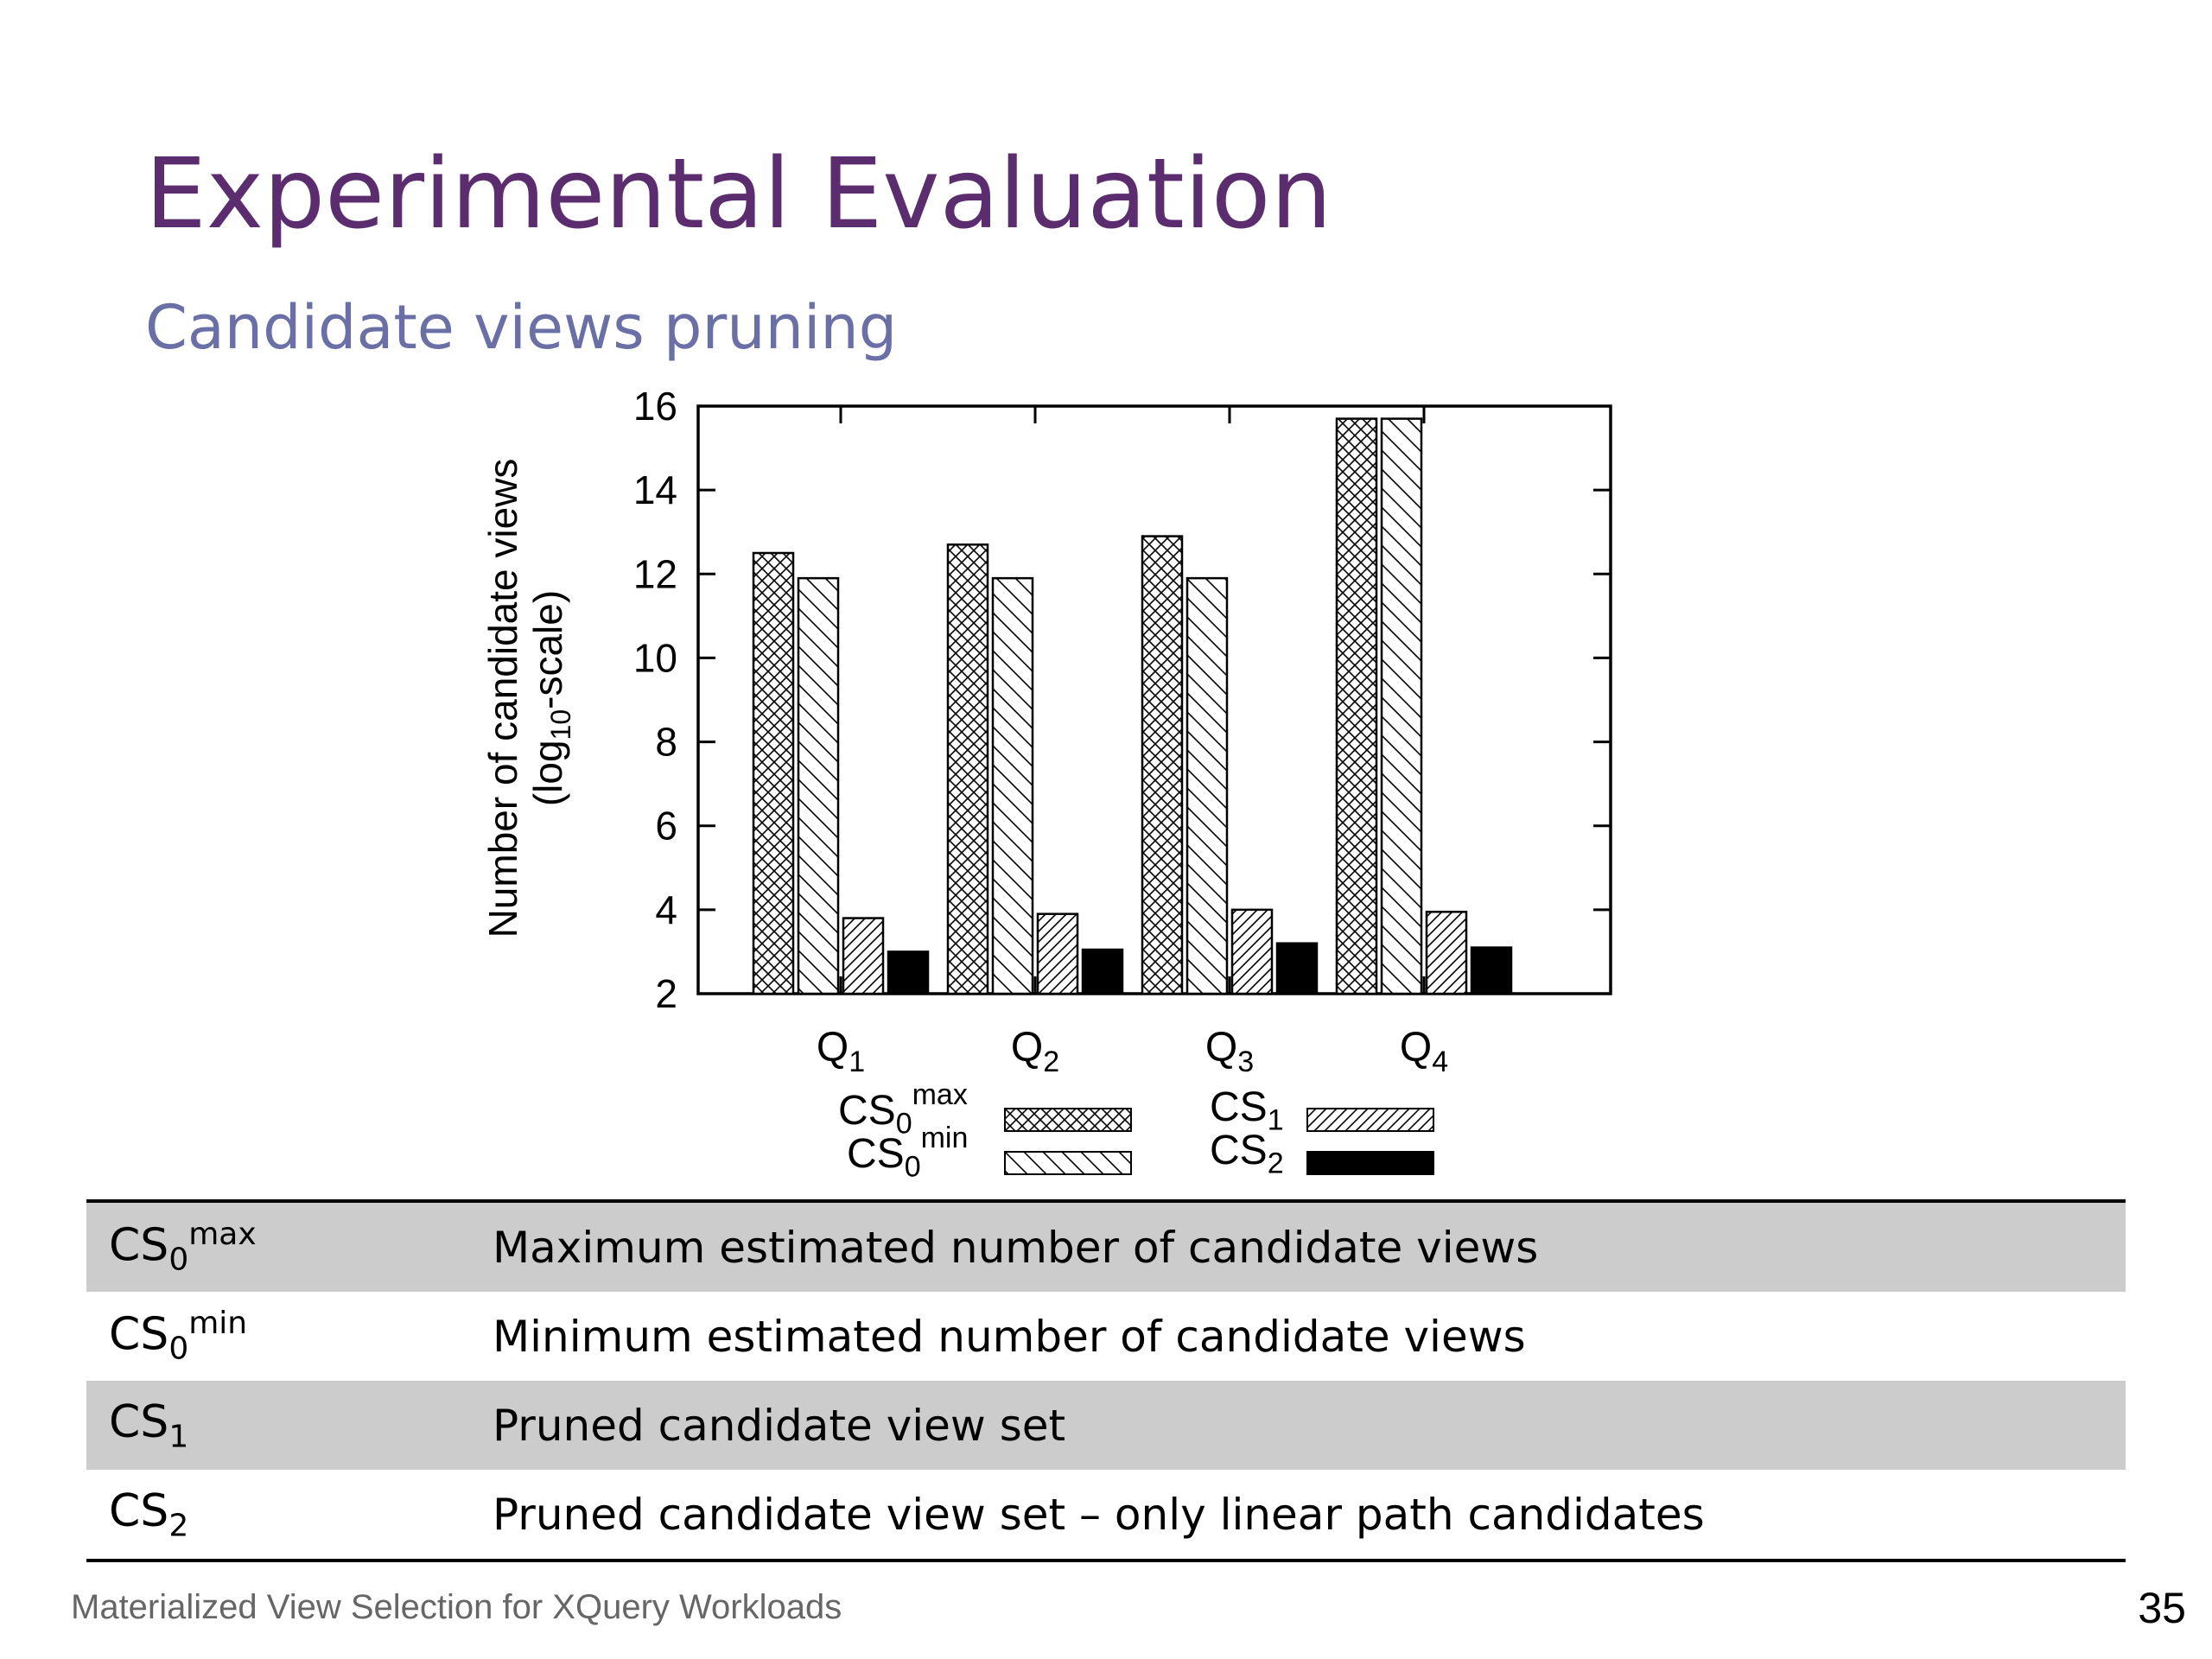  Describe the element at coordinates (1106, 1425) in the screenshot. I see `table-row: CS1 Pruned candidate view set` at that location.